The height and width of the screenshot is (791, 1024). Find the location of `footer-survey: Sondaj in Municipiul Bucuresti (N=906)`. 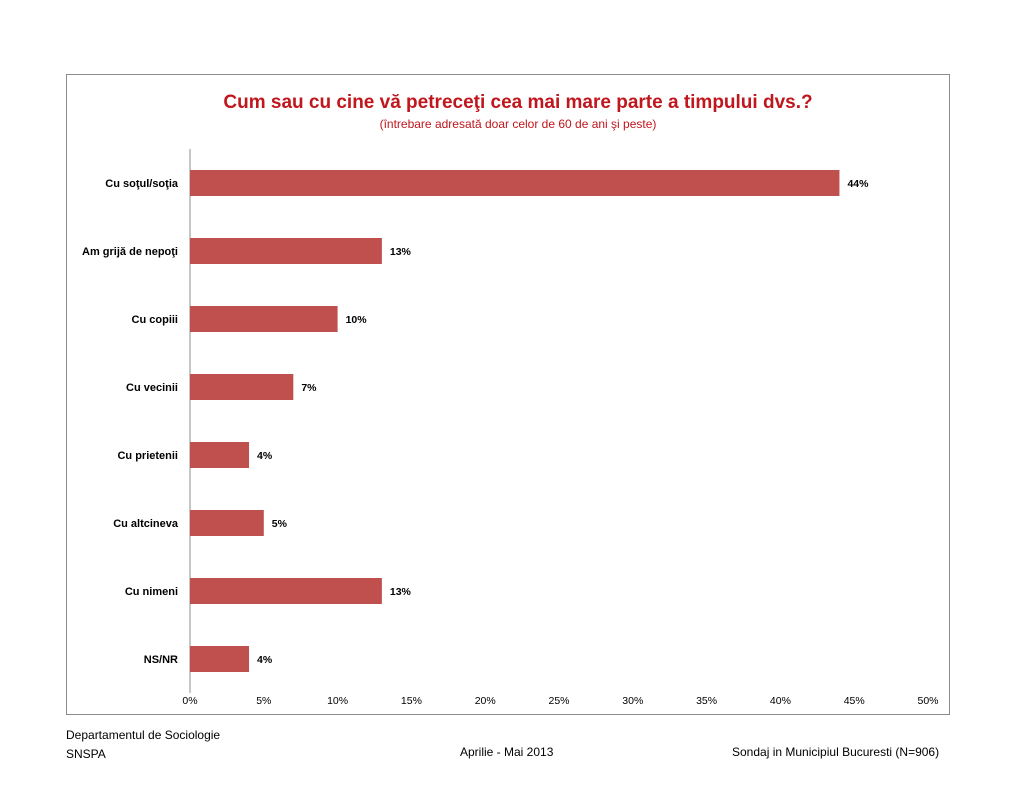

footer-survey: Sondaj in Municipiul Bucuresti (N=906) is located at coordinates (836, 752).